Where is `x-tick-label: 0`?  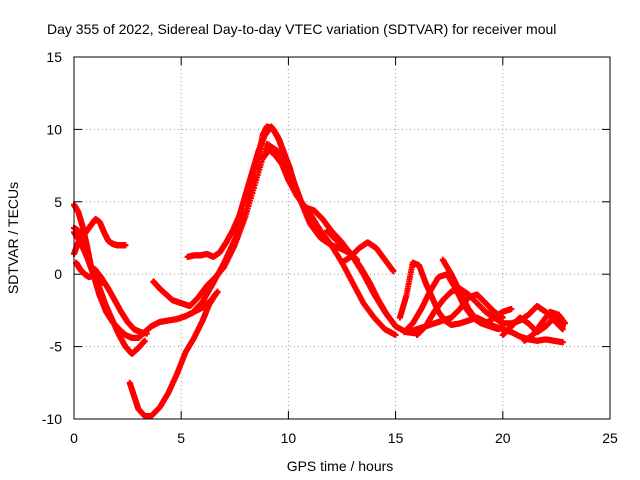
x-tick-label: 0 is located at coordinates (74, 438).